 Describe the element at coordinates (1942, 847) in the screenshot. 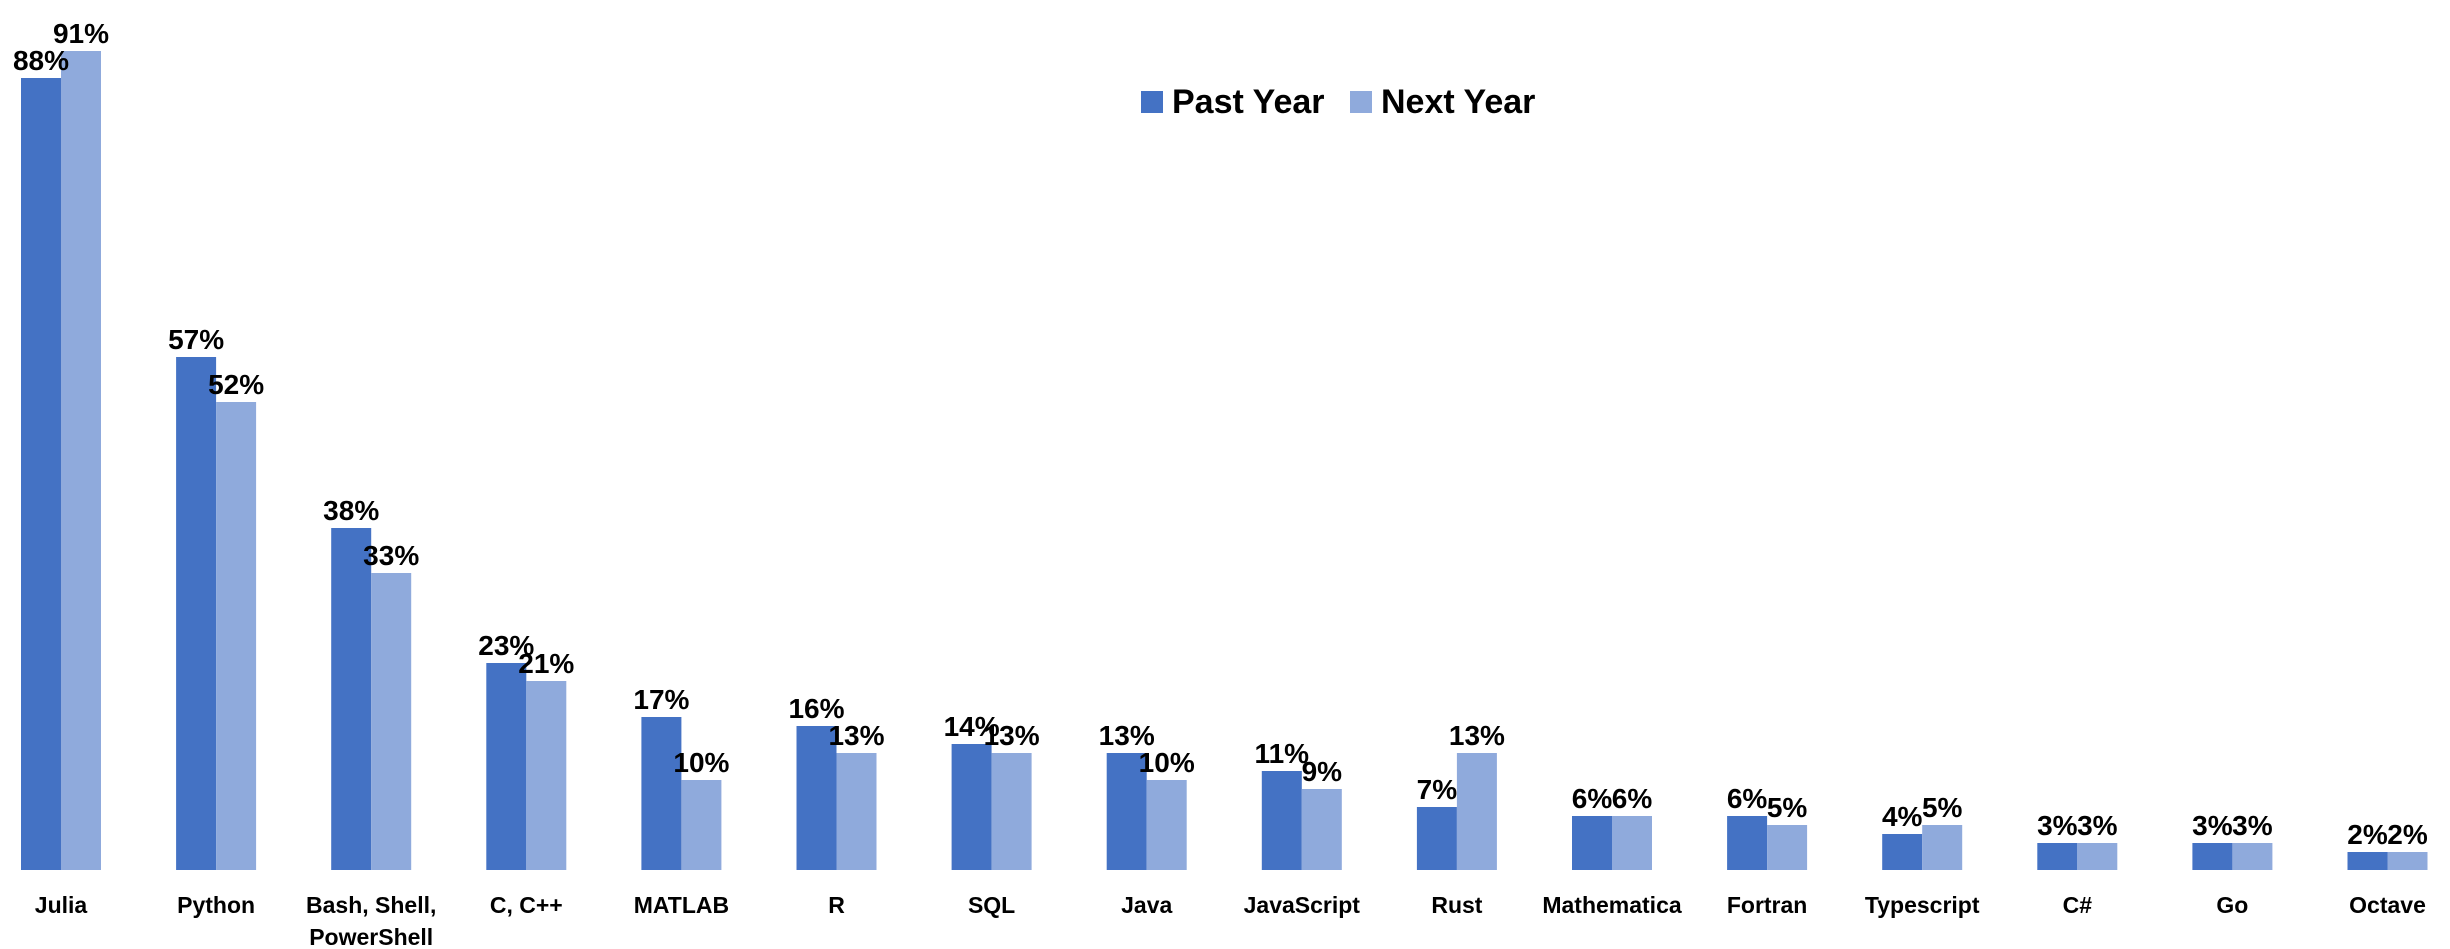

I see `bar-next-year-typescript` at that location.